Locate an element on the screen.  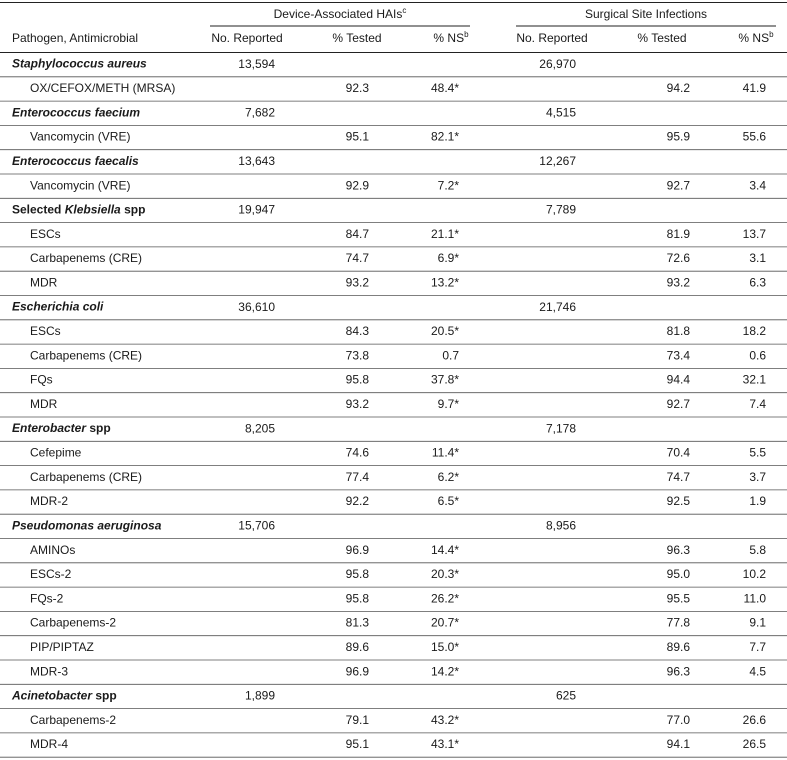
cell-value: 1.9 is located at coordinates (757, 501).